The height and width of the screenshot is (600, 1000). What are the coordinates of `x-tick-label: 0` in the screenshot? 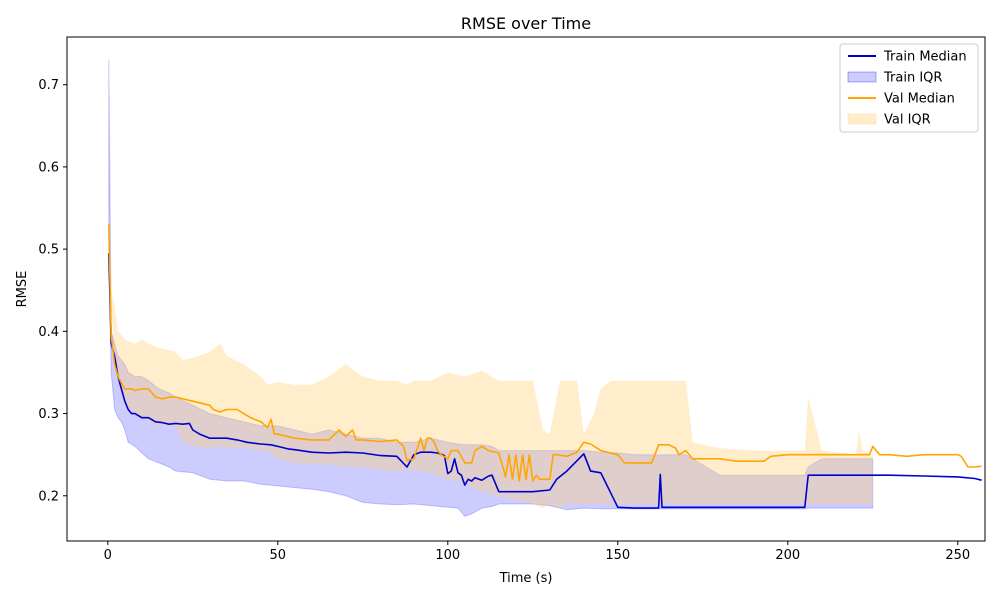 It's located at (108, 555).